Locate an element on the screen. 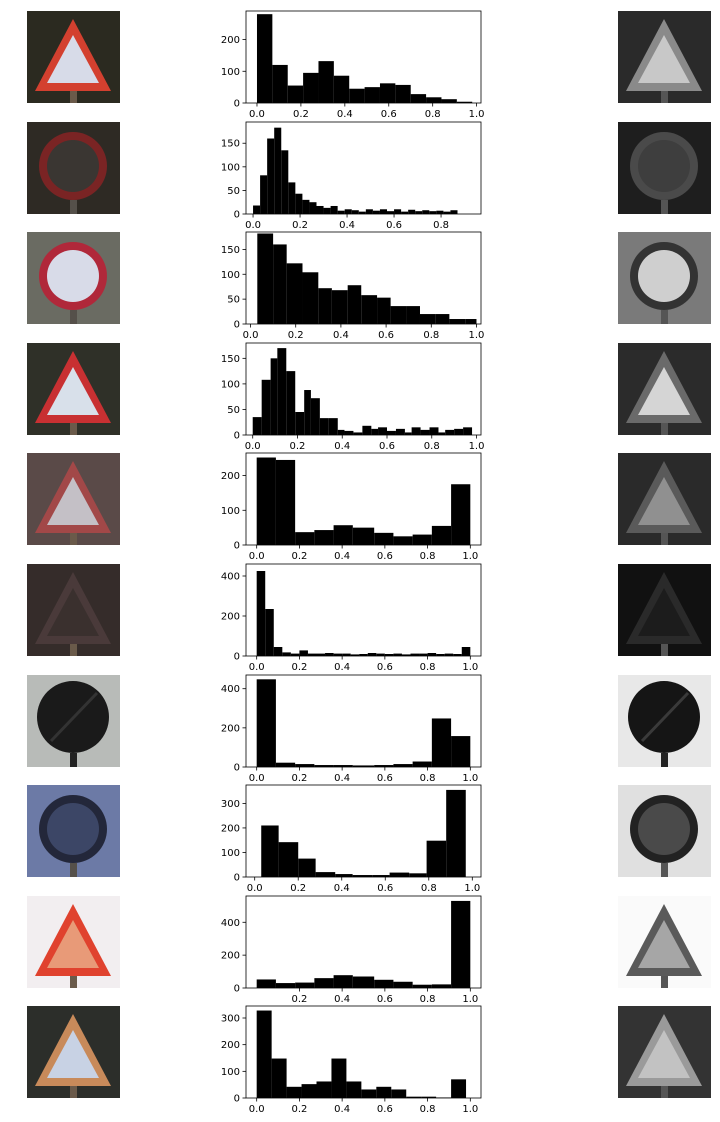 The image size is (720, 1122). figure-row: 0.0 0.2 0.4 0.6 0.8 1.0 0 100 200 is located at coordinates (360, 65).